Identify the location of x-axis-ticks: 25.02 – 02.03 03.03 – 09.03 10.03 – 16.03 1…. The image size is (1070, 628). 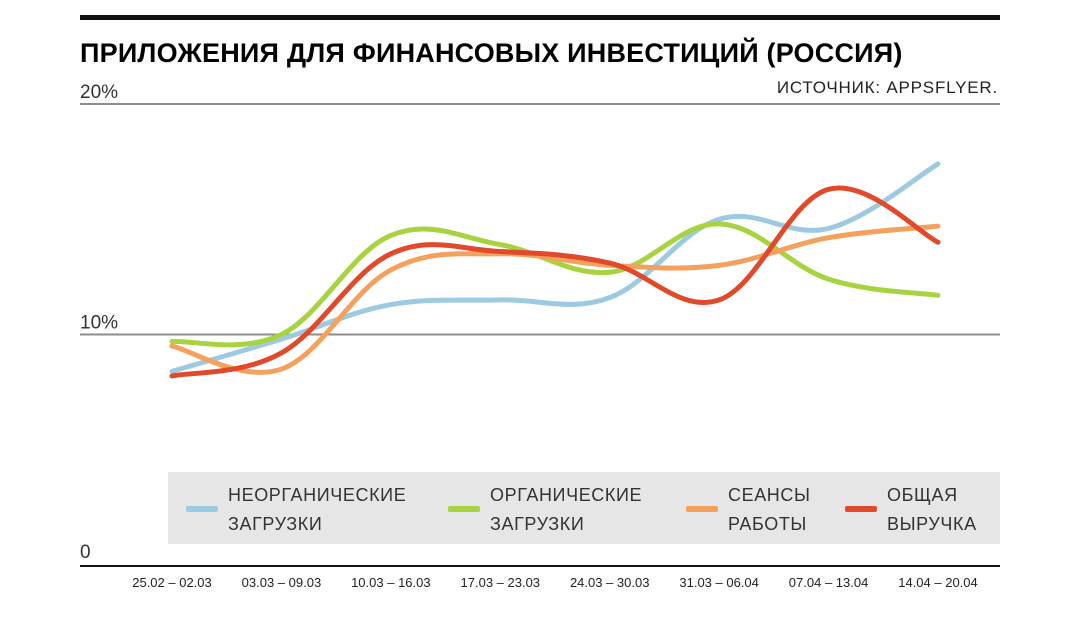
(555, 582).